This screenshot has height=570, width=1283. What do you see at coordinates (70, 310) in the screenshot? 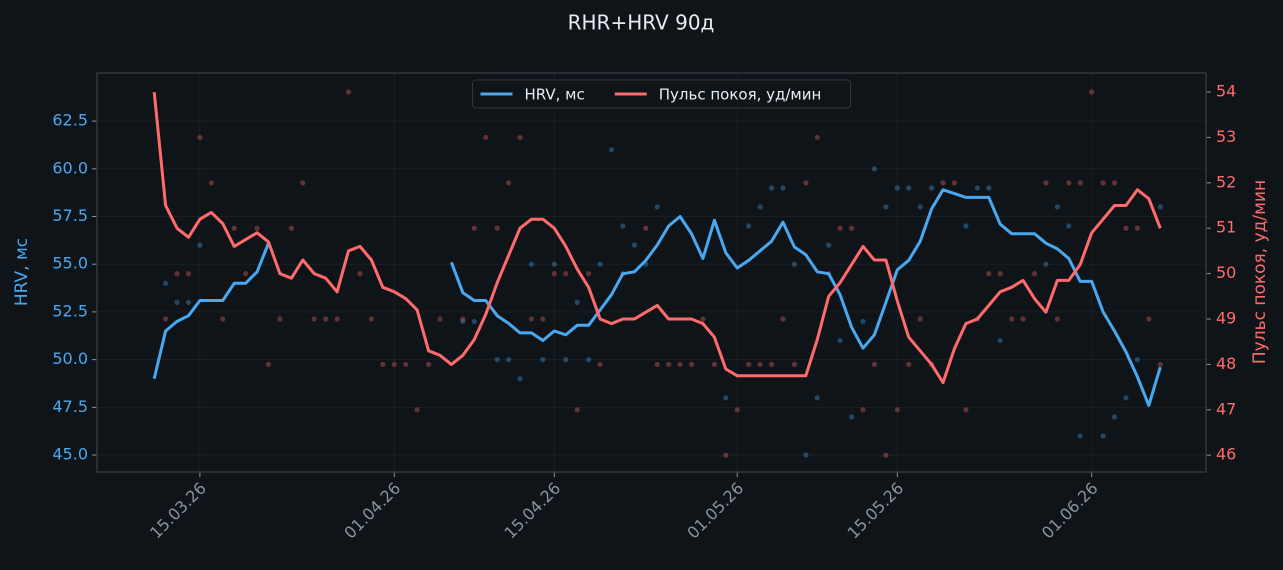
I see `y-tick-label: 52.5` at bounding box center [70, 310].